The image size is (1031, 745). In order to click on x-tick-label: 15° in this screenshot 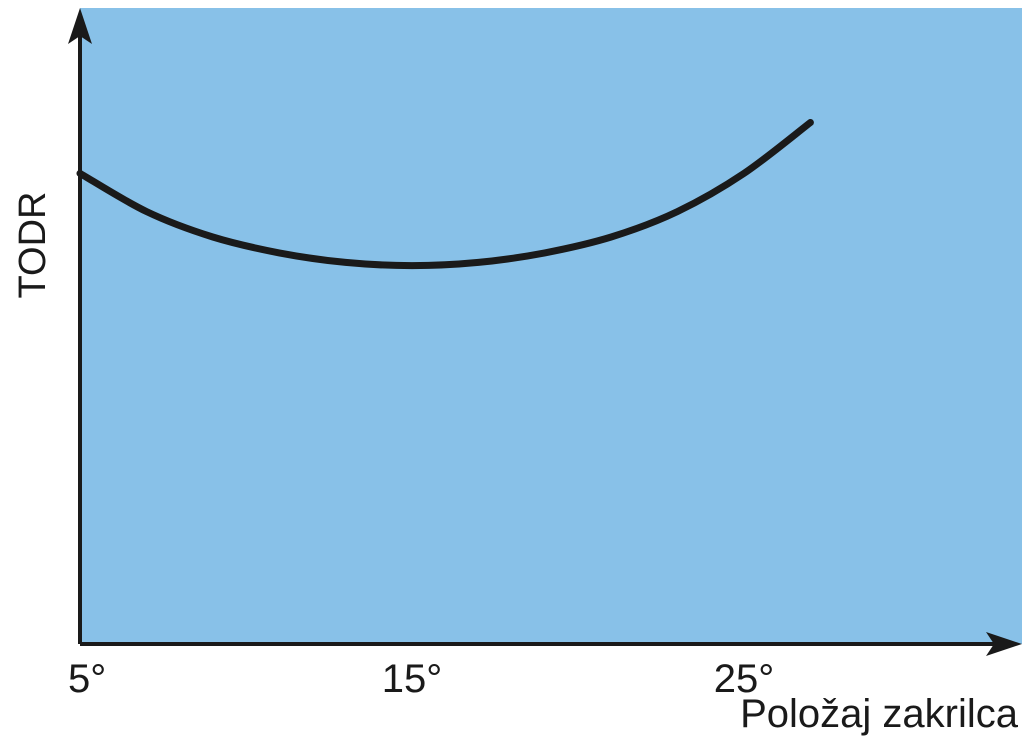, I will do `click(412, 679)`.